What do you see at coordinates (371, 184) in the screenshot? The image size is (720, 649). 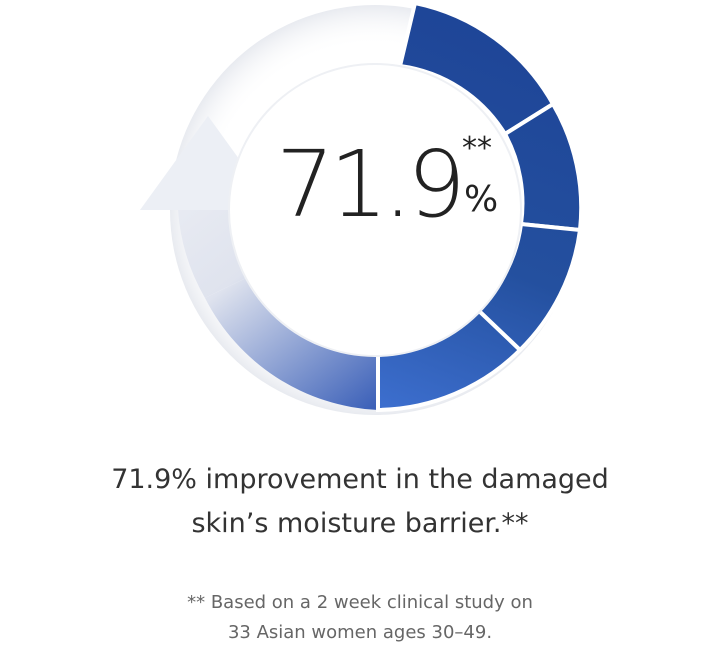 I see `stat-value: 71.9` at bounding box center [371, 184].